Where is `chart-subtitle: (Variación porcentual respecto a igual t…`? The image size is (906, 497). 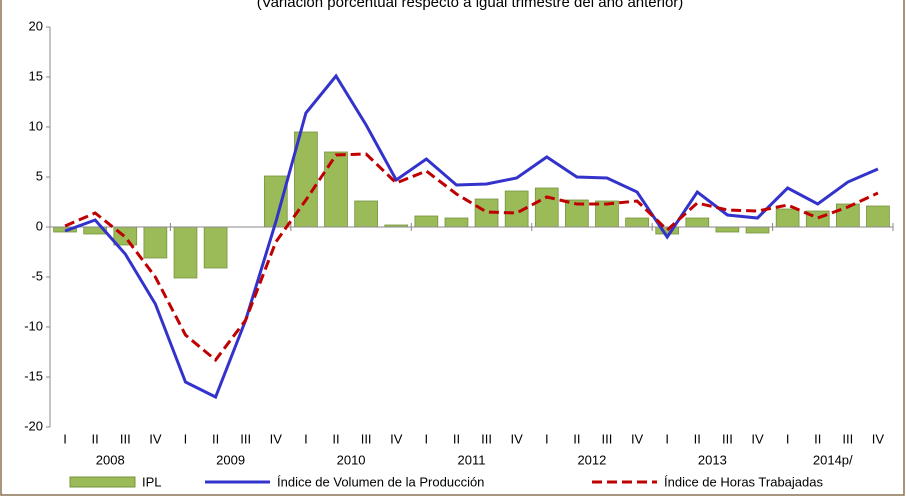
chart-subtitle: (Variación porcentual respecto a igual t… is located at coordinates (470, 5).